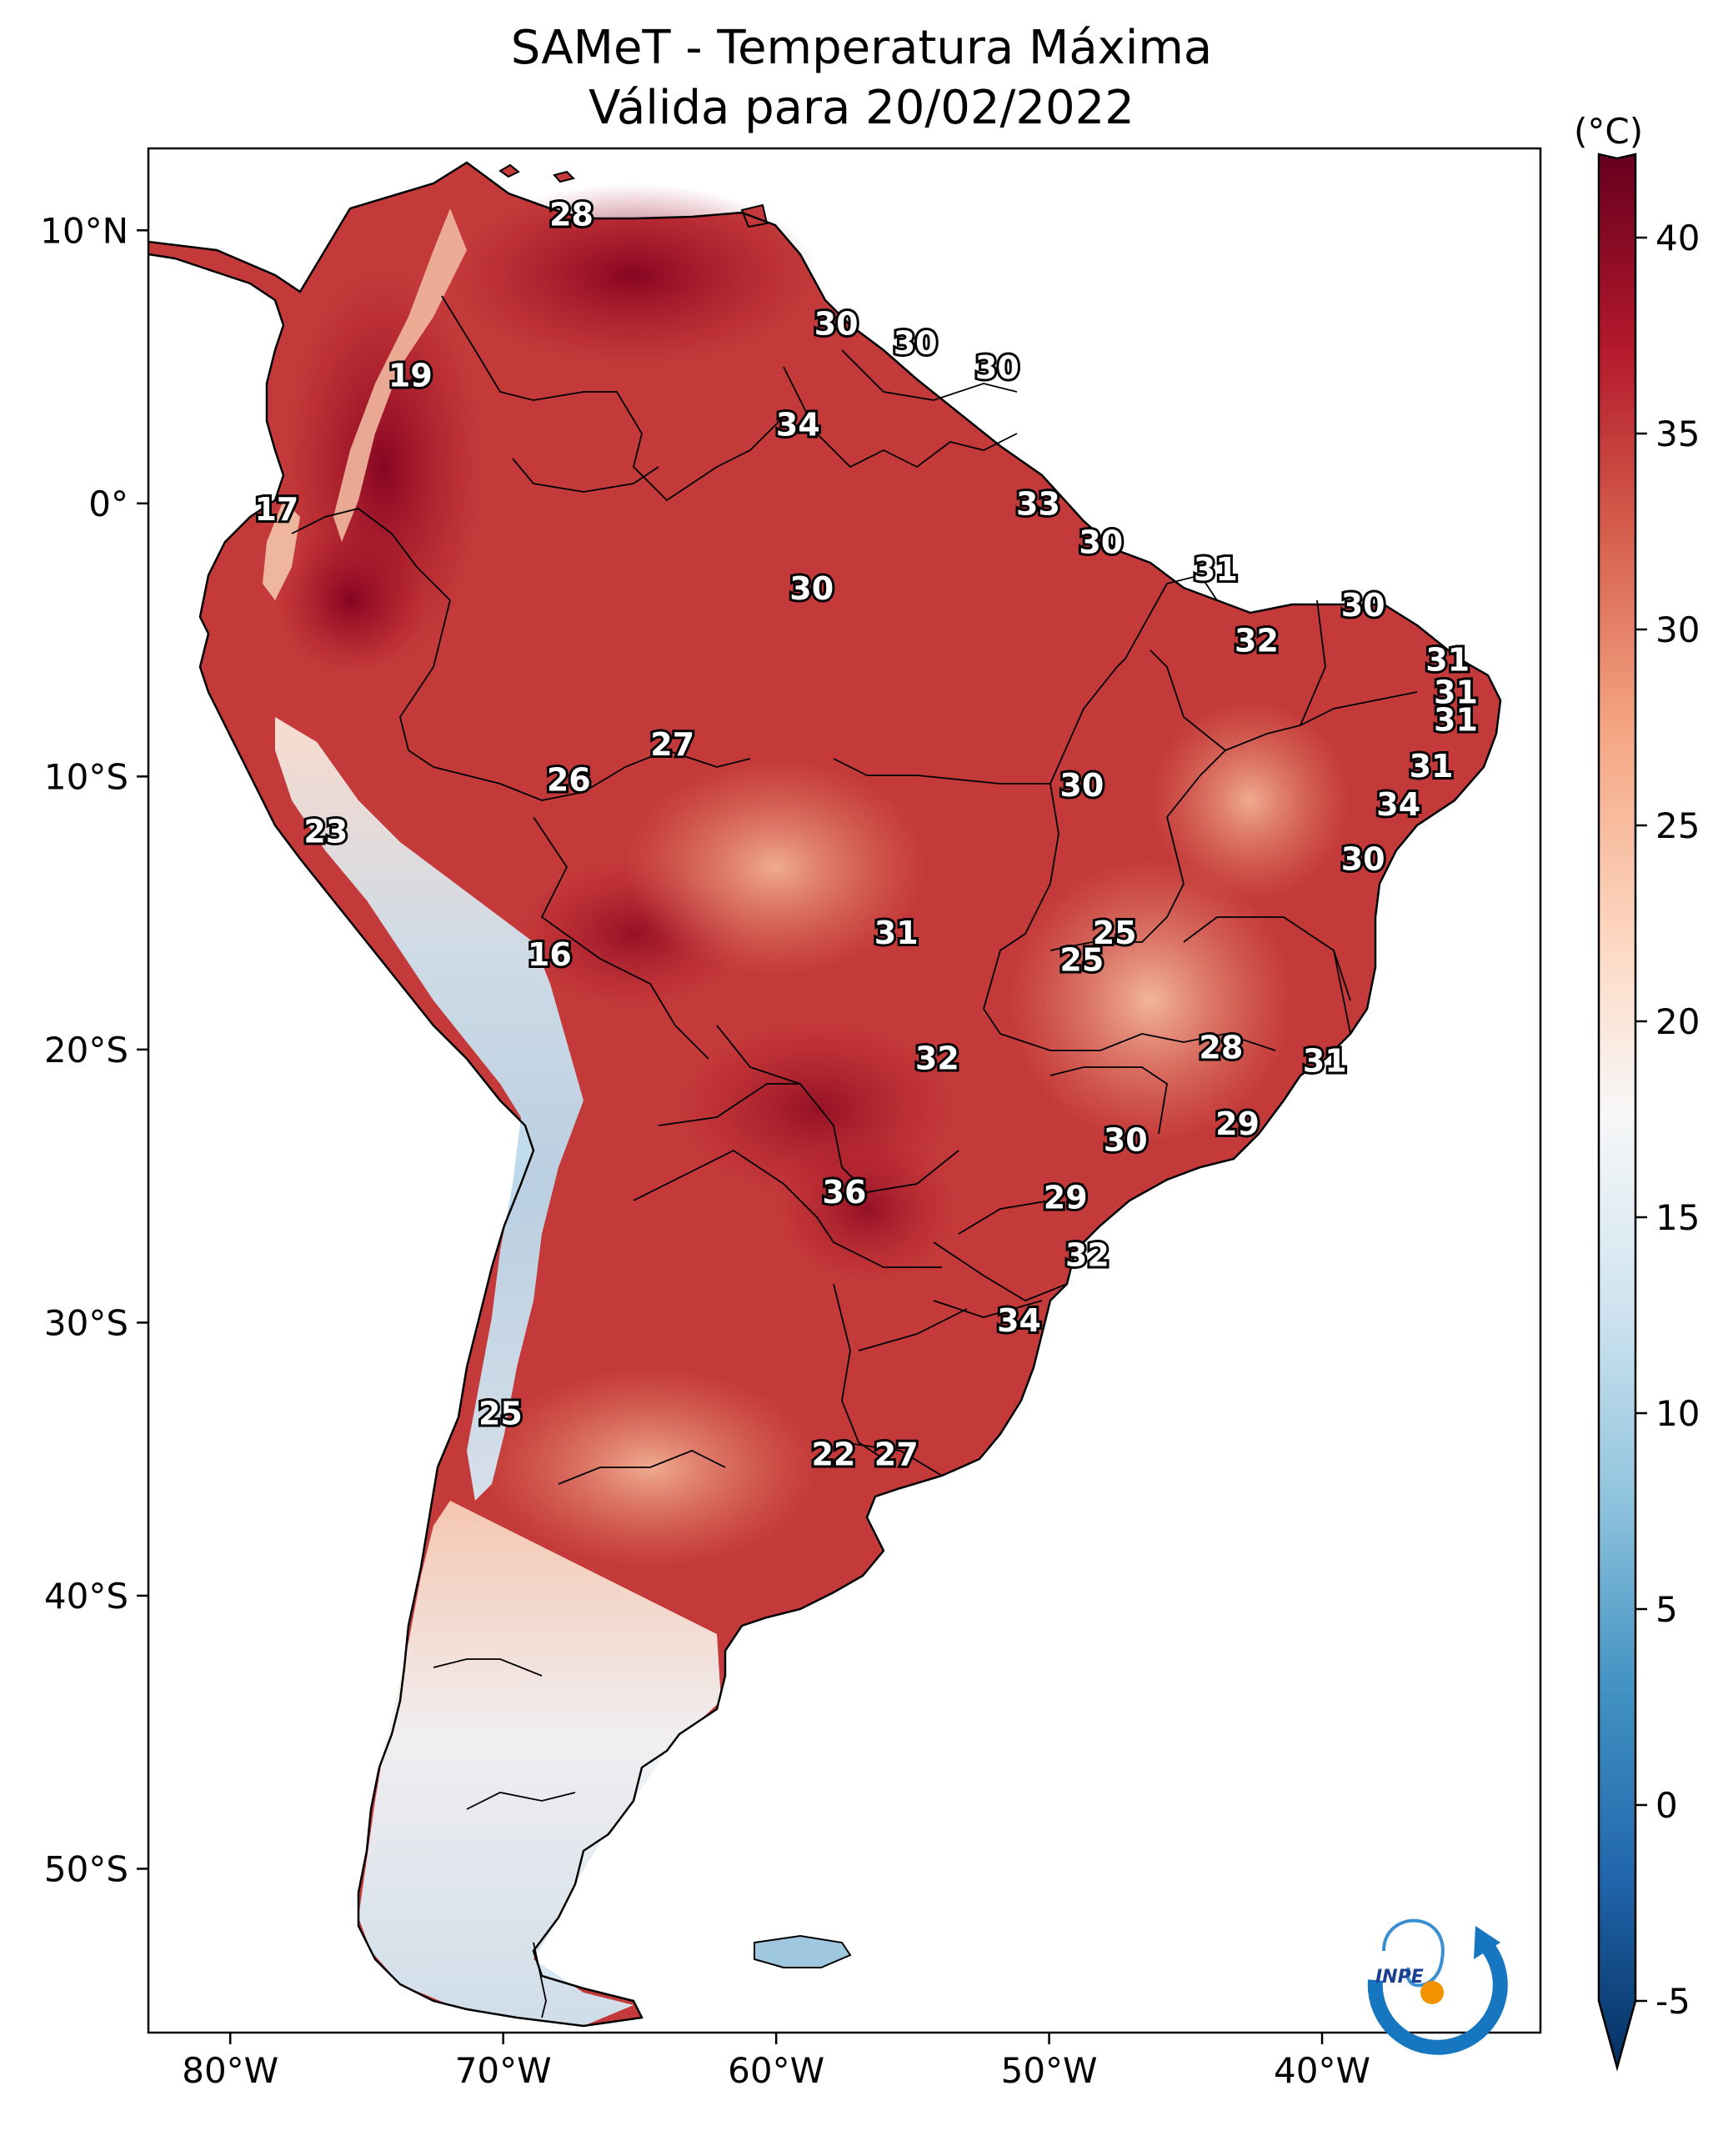  I want to click on colombia-highlands, so click(400, 375).